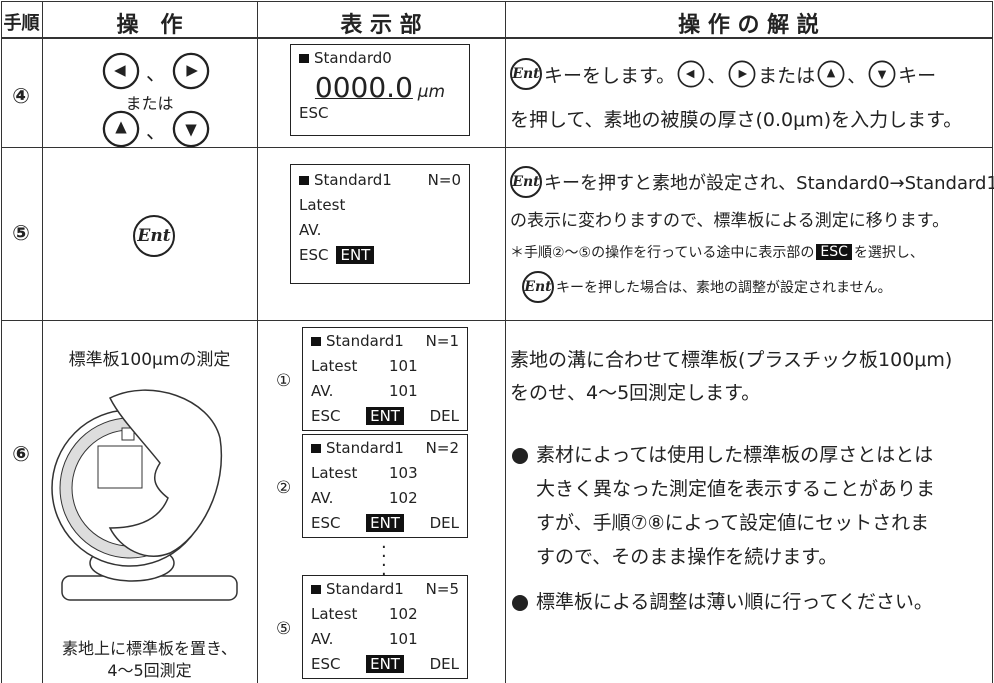  Describe the element at coordinates (730, 221) in the screenshot. I see `explanation-line: の表示に変わりますので、標準板による測定に移ります。` at that location.